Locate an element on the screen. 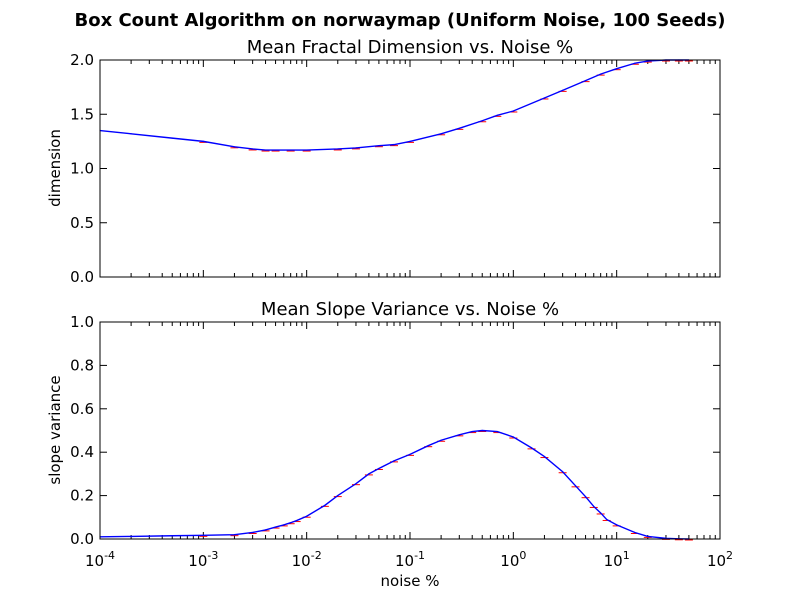 The height and width of the screenshot is (600, 800). x-tick-label-exponent: 0 is located at coordinates (522, 555).